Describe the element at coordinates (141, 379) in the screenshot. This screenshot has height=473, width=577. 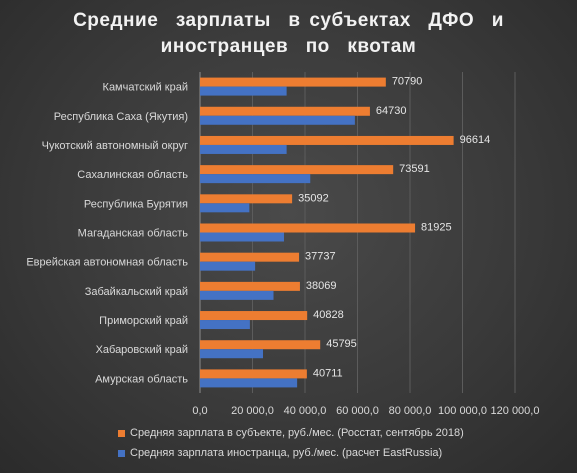
I see `category-label: Амурская область` at that location.